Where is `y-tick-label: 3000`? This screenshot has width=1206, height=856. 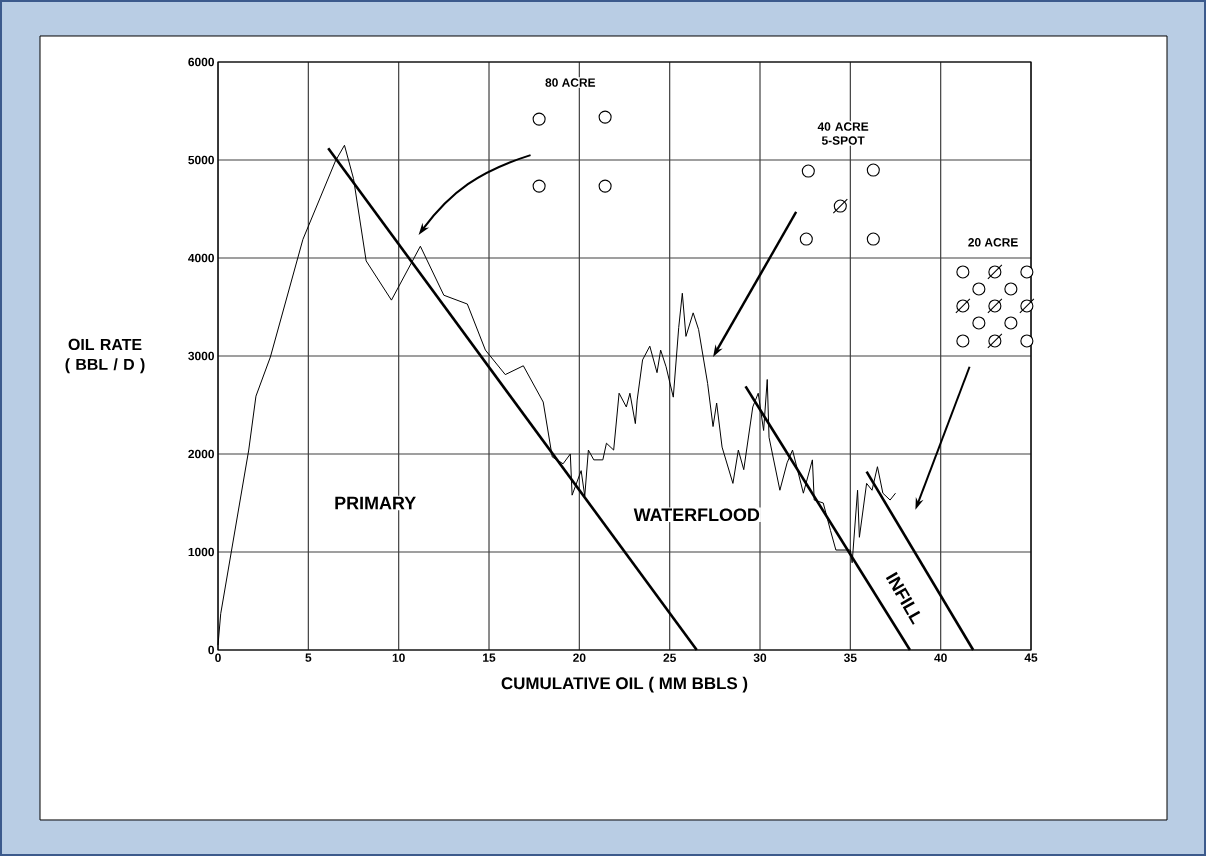
y-tick-label: 3000 is located at coordinates (201, 356).